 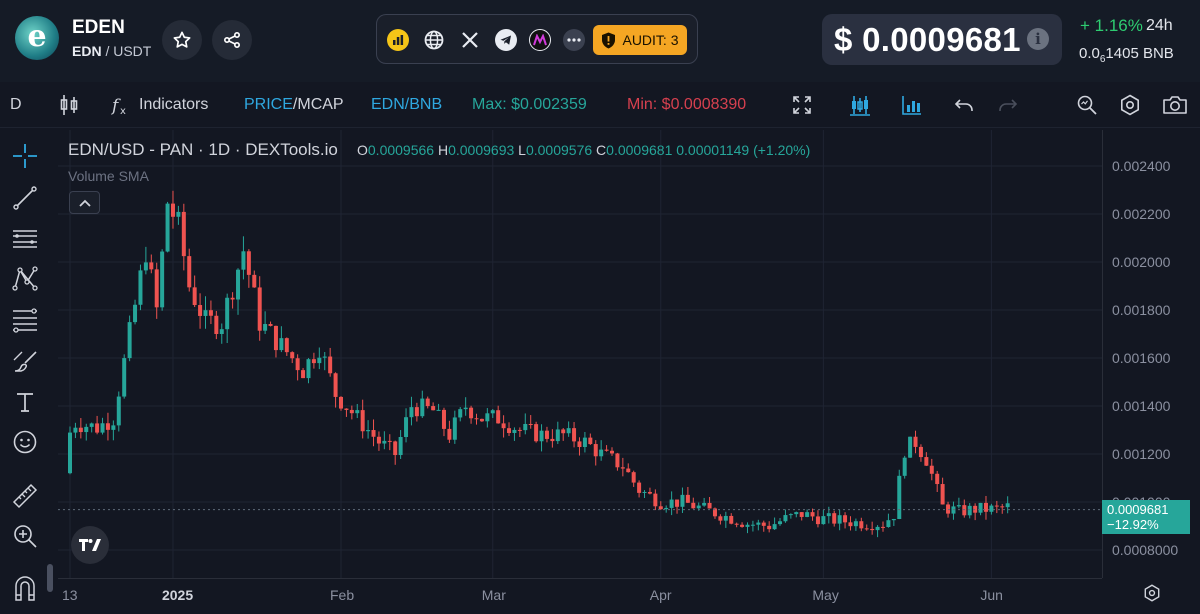 I want to click on indicators-button: Indicators, so click(x=174, y=104).